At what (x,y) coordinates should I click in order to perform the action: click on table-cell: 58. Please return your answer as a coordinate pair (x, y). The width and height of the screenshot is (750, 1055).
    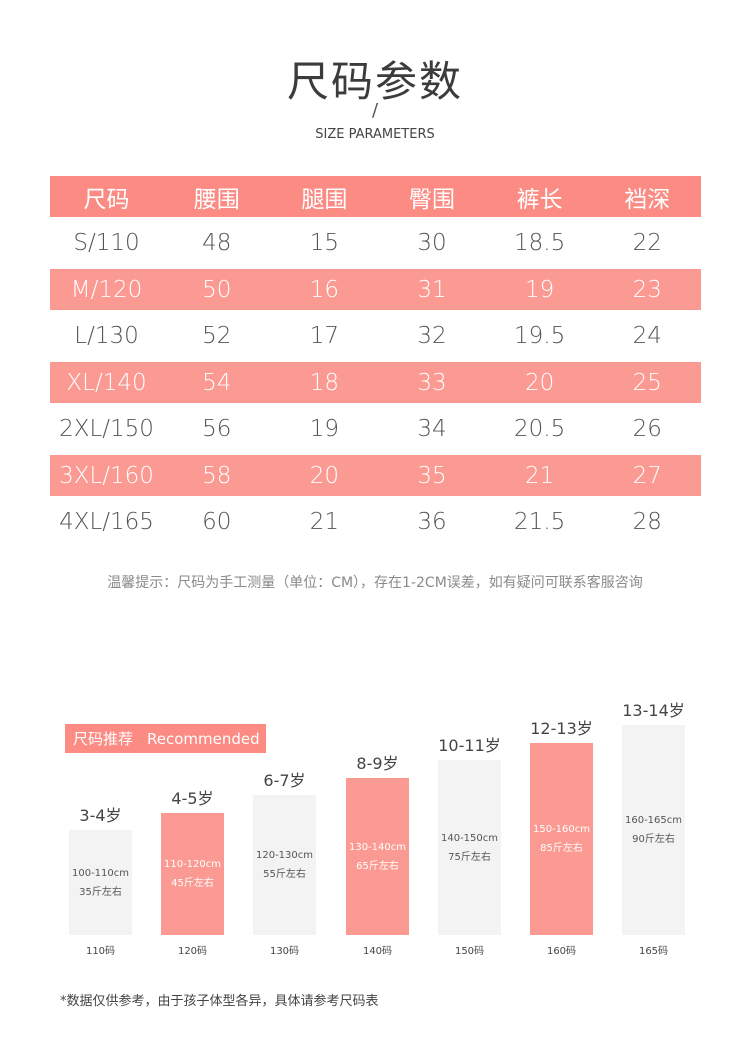
    Looking at the image, I should click on (217, 475).